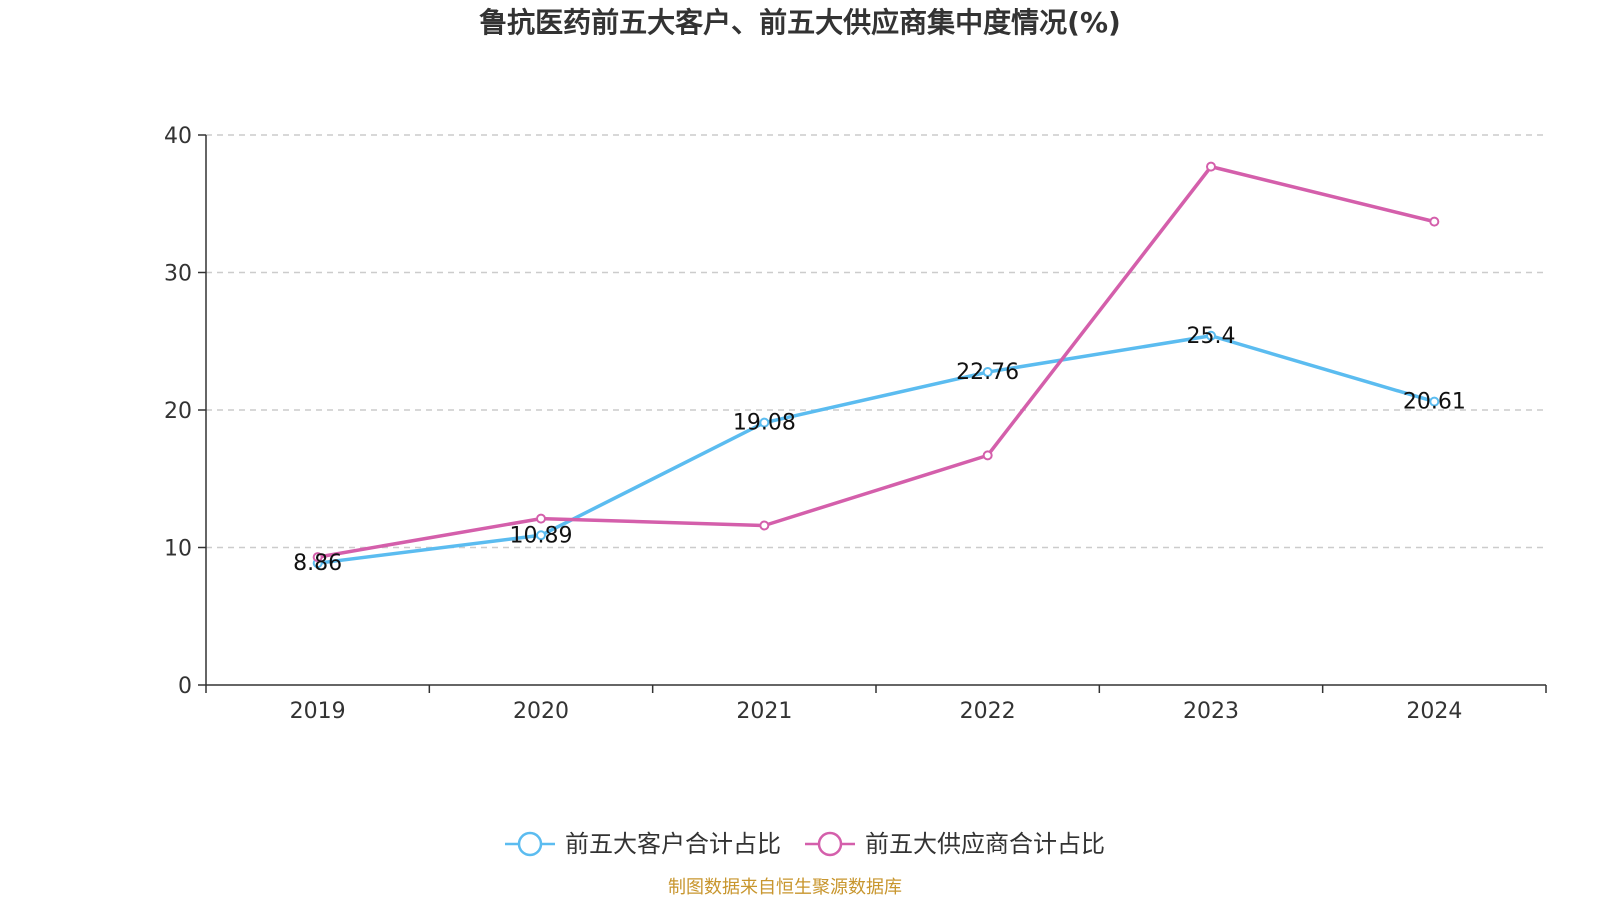 This screenshot has height=900, width=1600. Describe the element at coordinates (876, 704) in the screenshot. I see `x-axis-ticks: 2019 2020 2021 2022 2023 2024` at that location.